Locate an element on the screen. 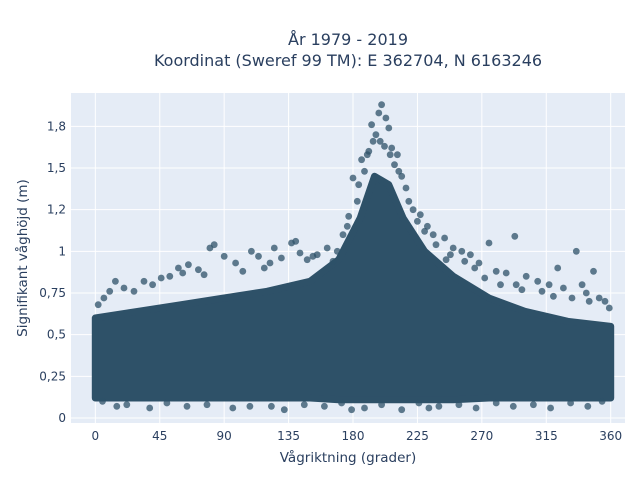  y-tick-label: 0,25 is located at coordinates (52, 376).